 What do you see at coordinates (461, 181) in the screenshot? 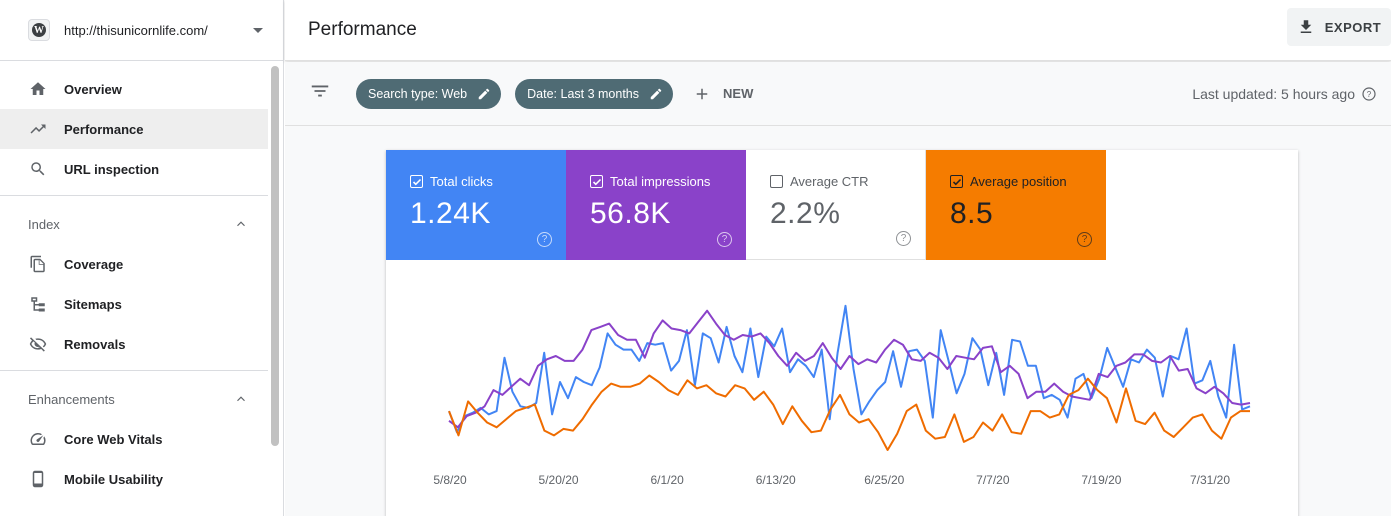
I see `metric-label: Total clicks` at bounding box center [461, 181].